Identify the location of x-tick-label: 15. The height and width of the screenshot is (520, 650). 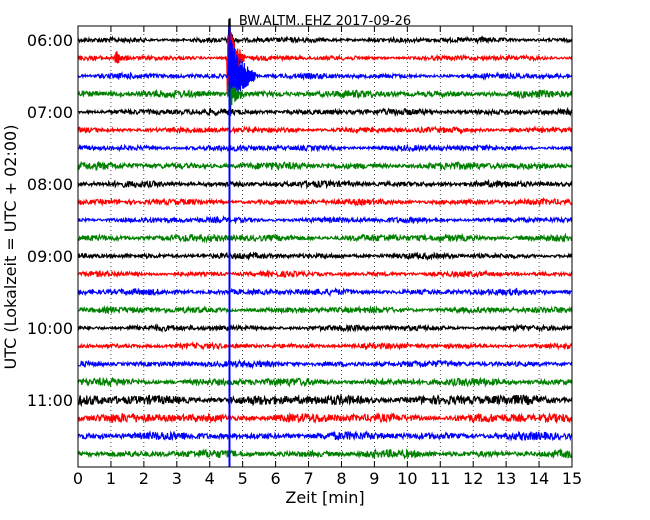
(572, 478).